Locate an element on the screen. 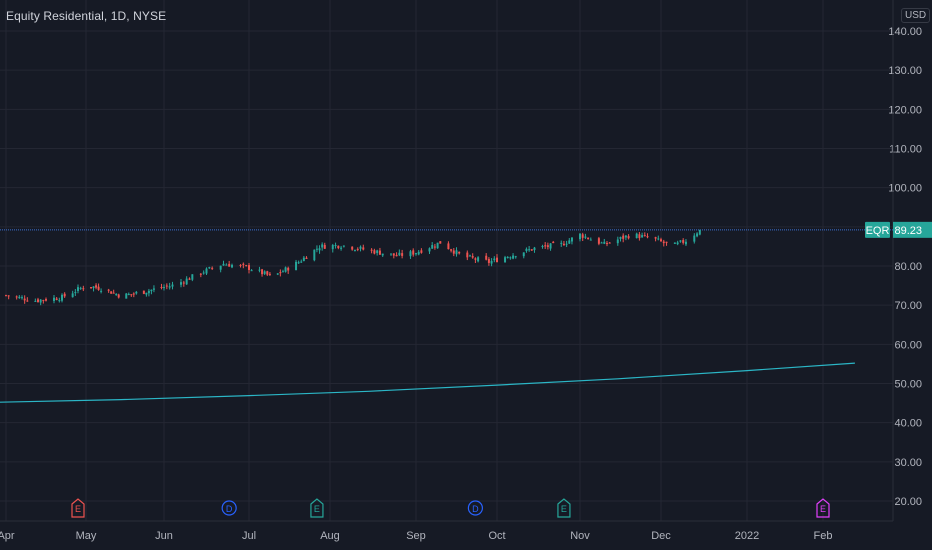 The width and height of the screenshot is (932, 550). x-tick-label: 2022 is located at coordinates (747, 536).